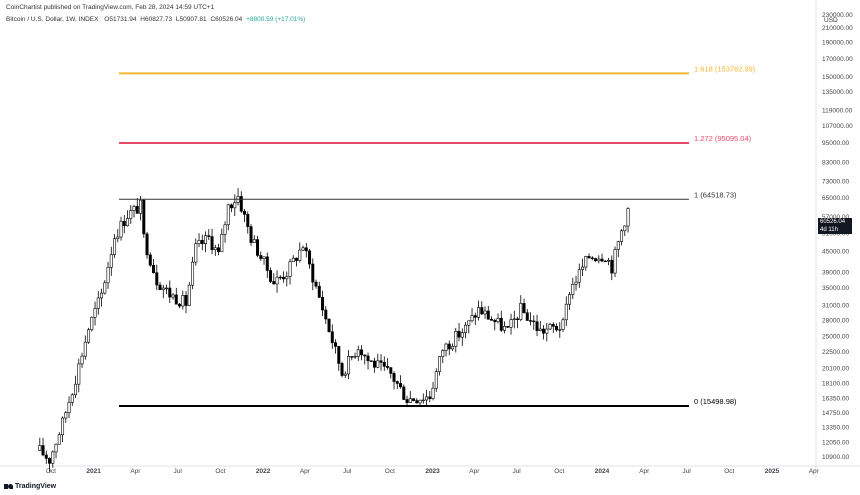  Describe the element at coordinates (516, 471) in the screenshot. I see `time-tick-label: Jul` at that location.